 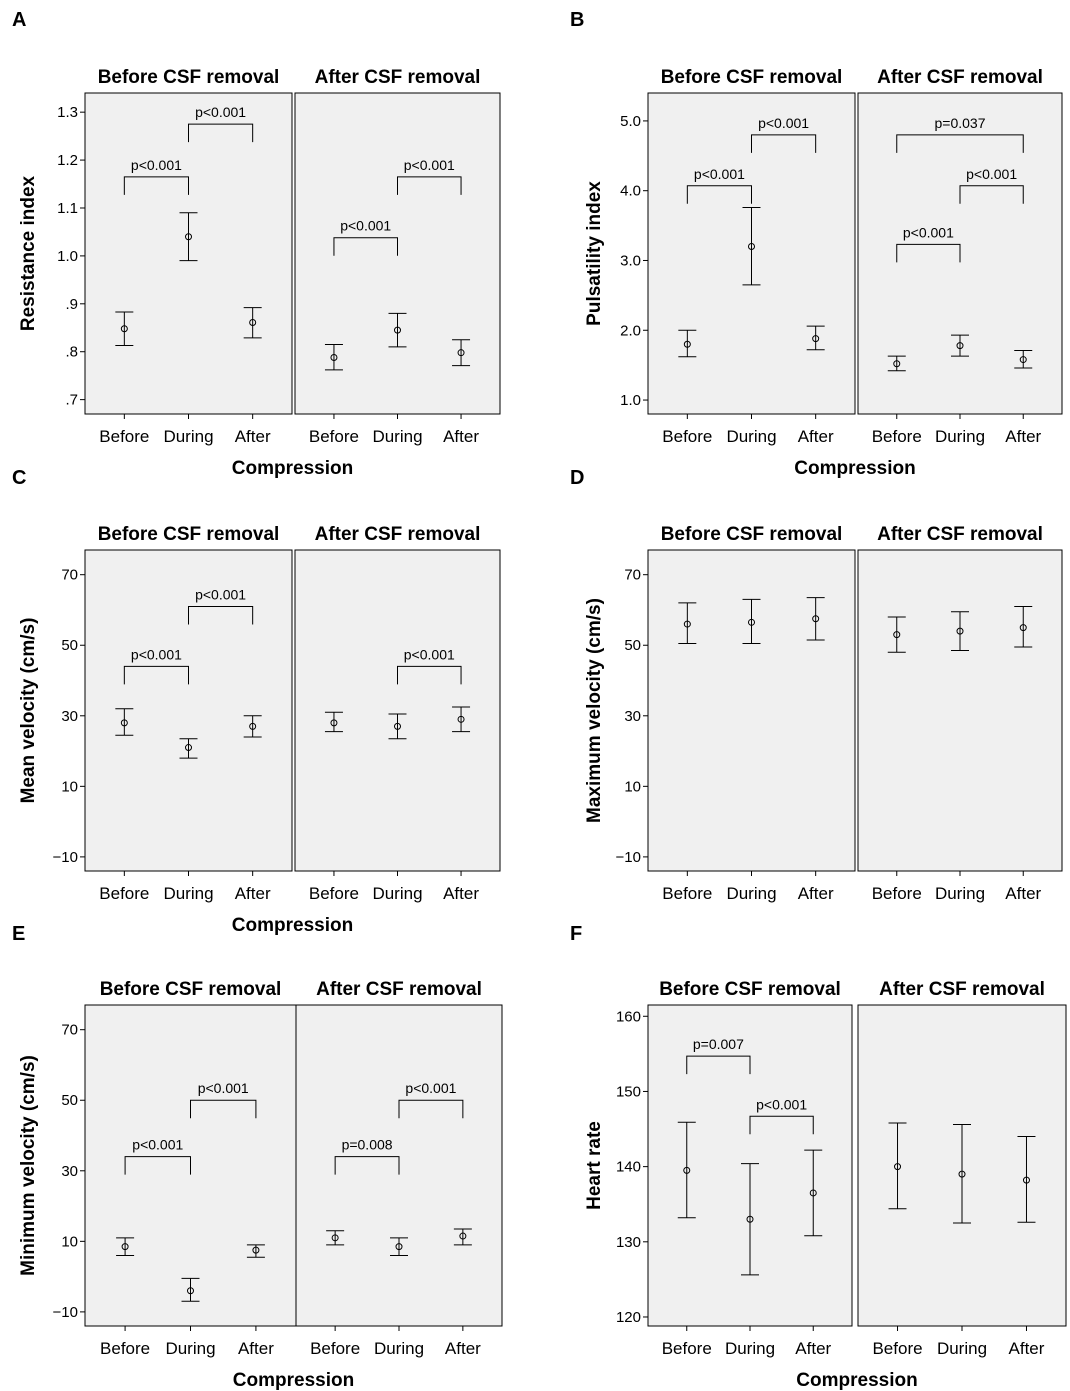 I want to click on plot-area, so click(x=188, y=710).